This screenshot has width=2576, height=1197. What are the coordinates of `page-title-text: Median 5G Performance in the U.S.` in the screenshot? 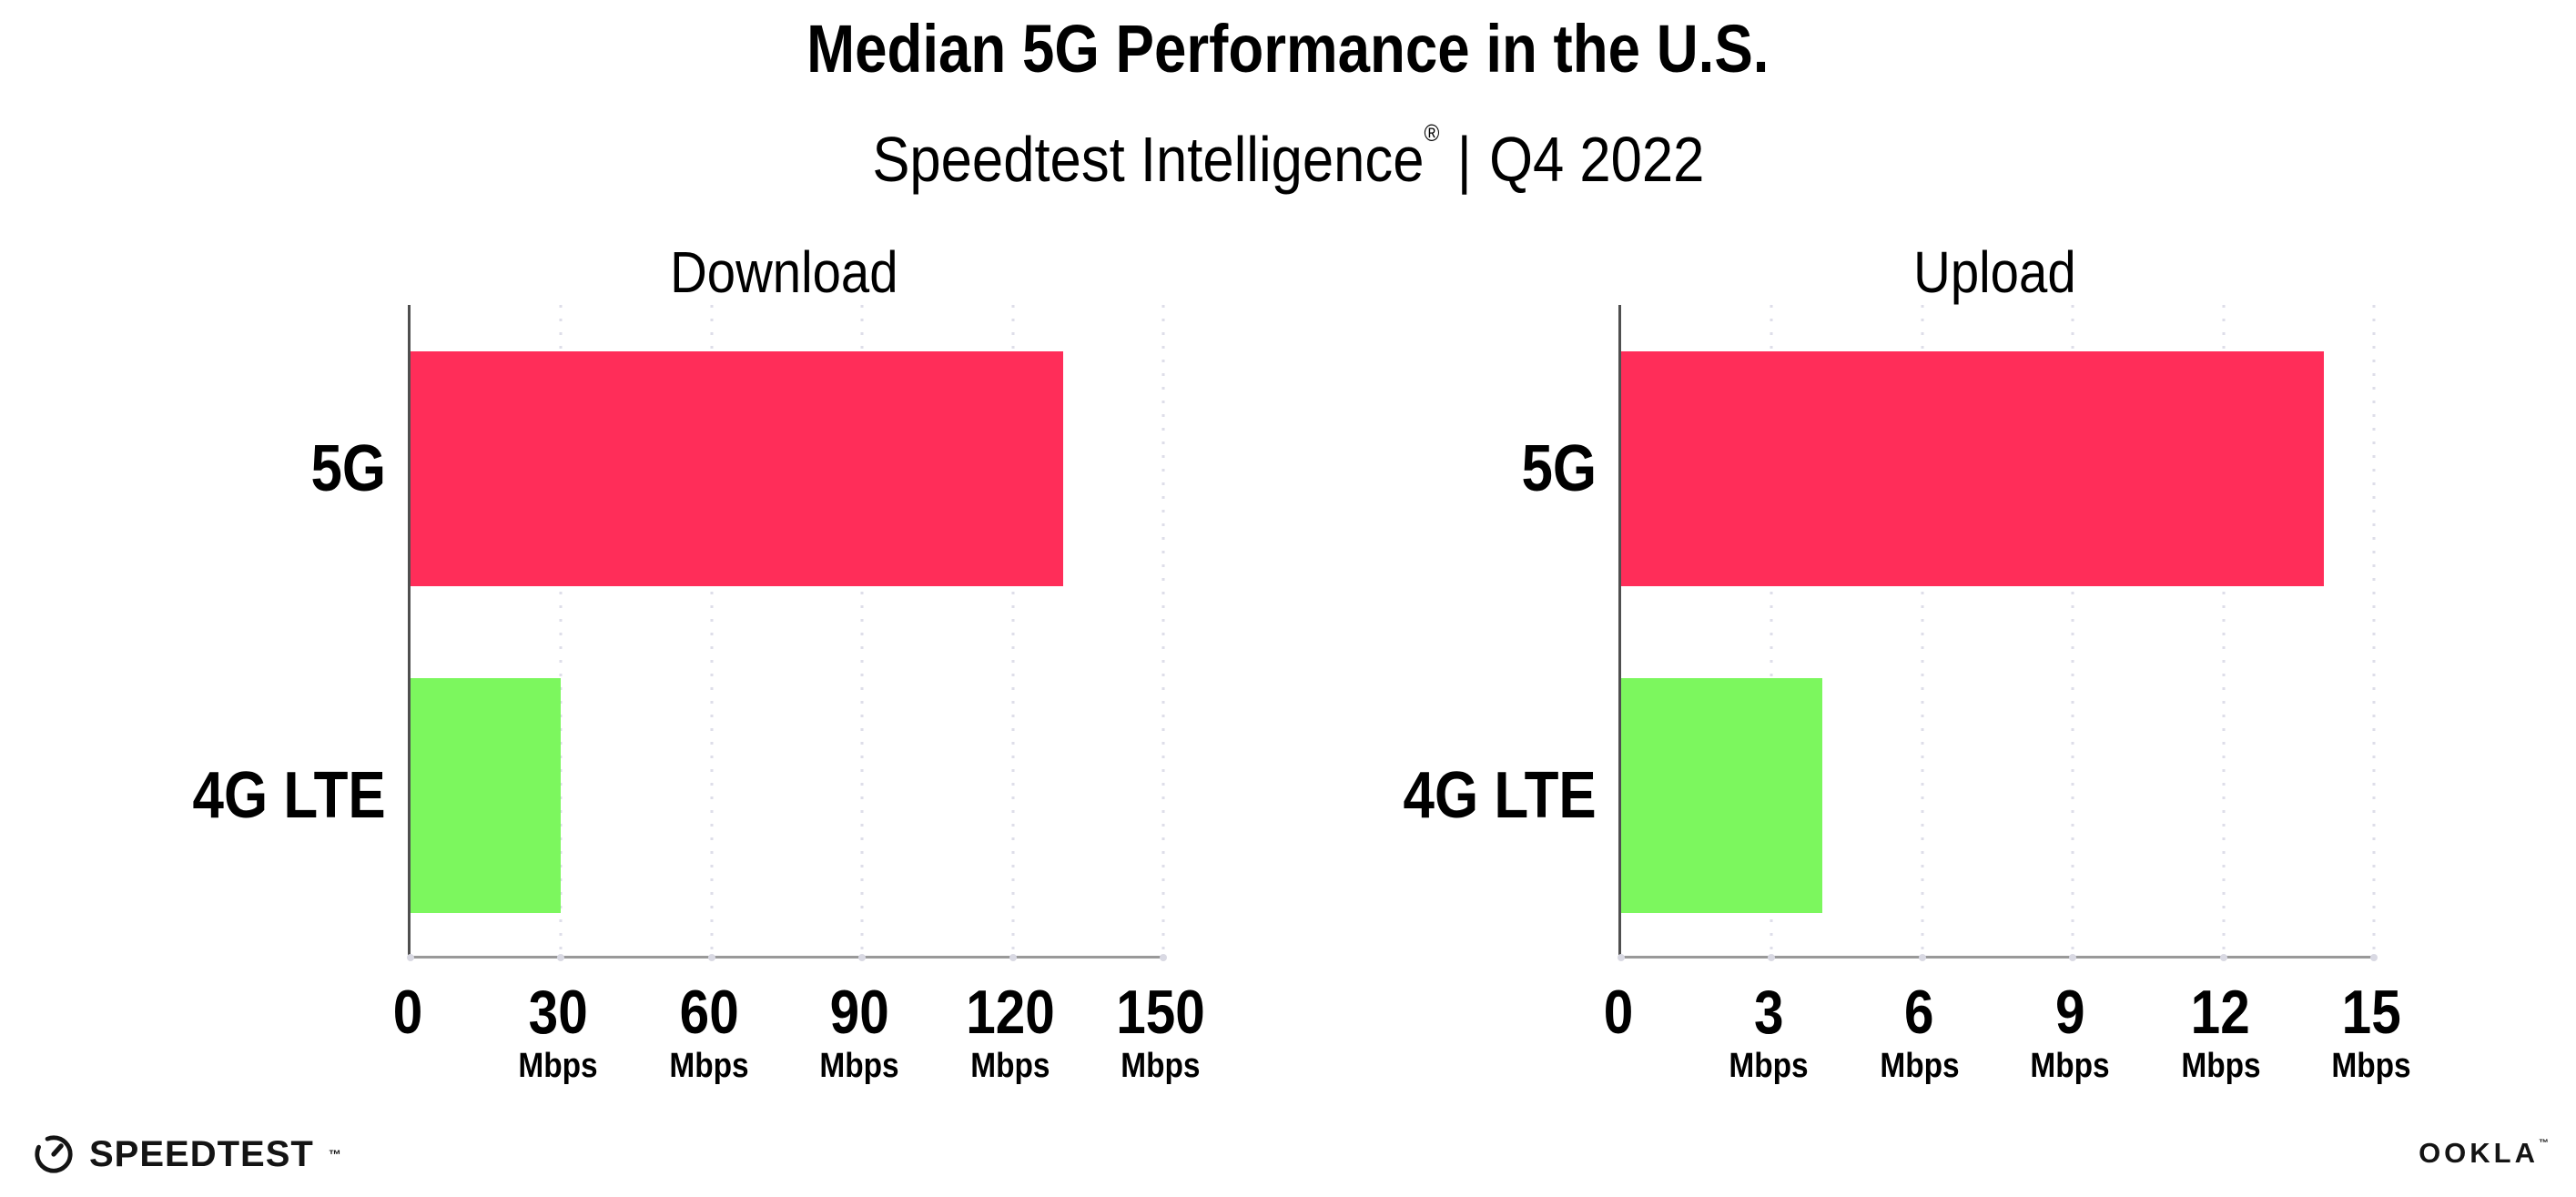 It's located at (1288, 48).